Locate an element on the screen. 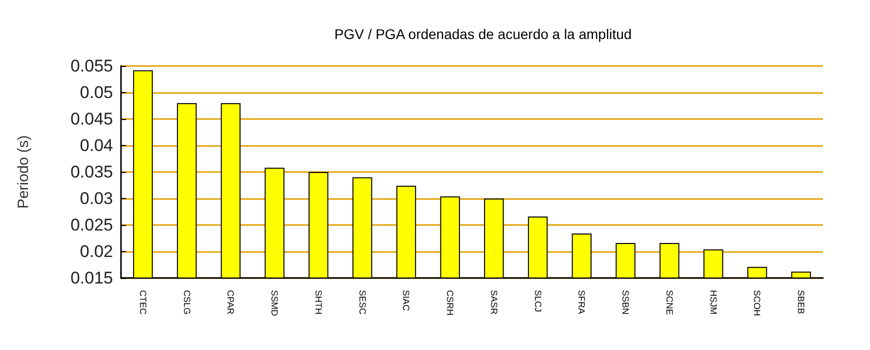  y-tick-label: 0.035 is located at coordinates (91, 172).